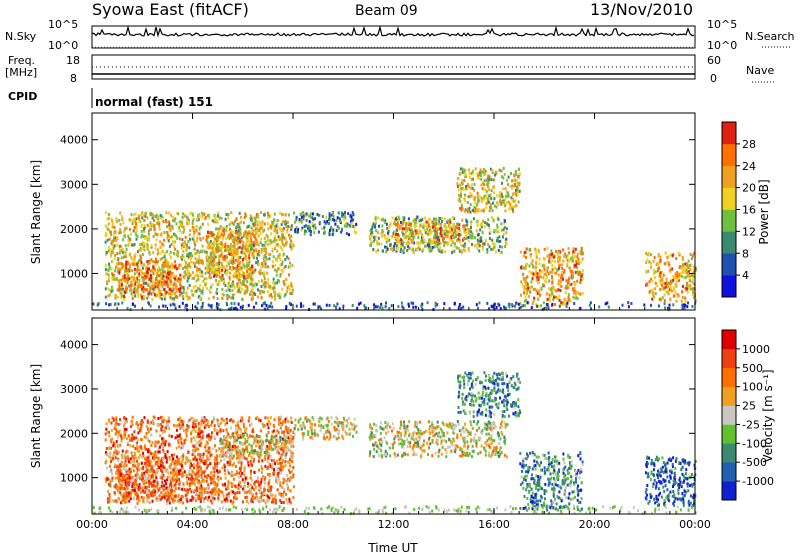 Image resolution: width=800 pixels, height=558 pixels. Describe the element at coordinates (74, 184) in the screenshot. I see `power-ytick-label: 3000` at that location.